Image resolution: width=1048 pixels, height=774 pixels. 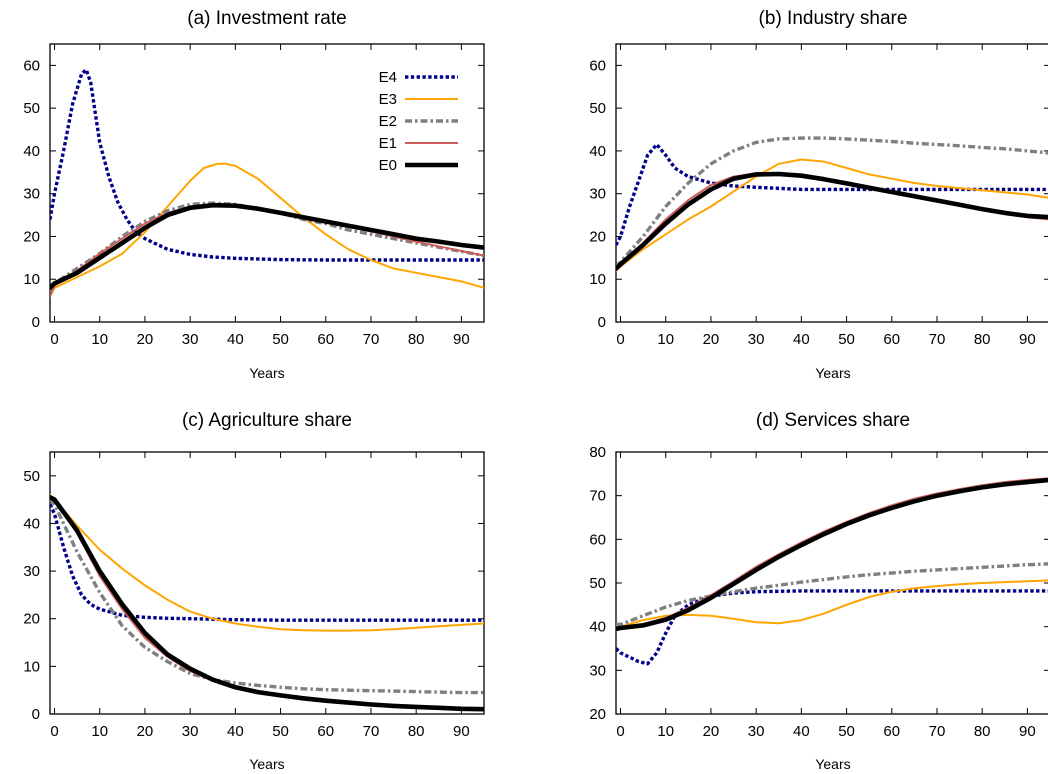 I want to click on panel-title: (a) Investment rate, so click(x=266, y=18).